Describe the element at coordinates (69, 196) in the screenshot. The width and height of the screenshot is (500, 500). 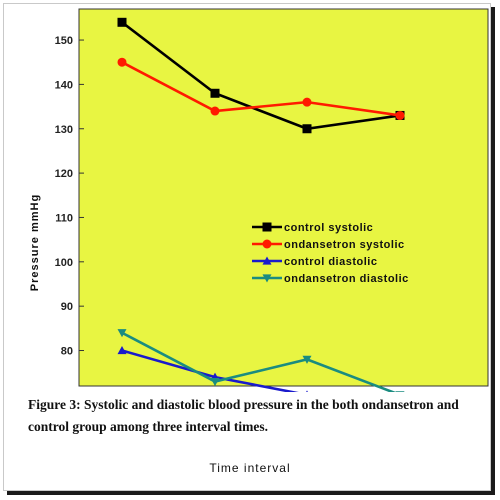
I see `y-axis-ticks: 80 90 100 110 120 130 140 150` at that location.